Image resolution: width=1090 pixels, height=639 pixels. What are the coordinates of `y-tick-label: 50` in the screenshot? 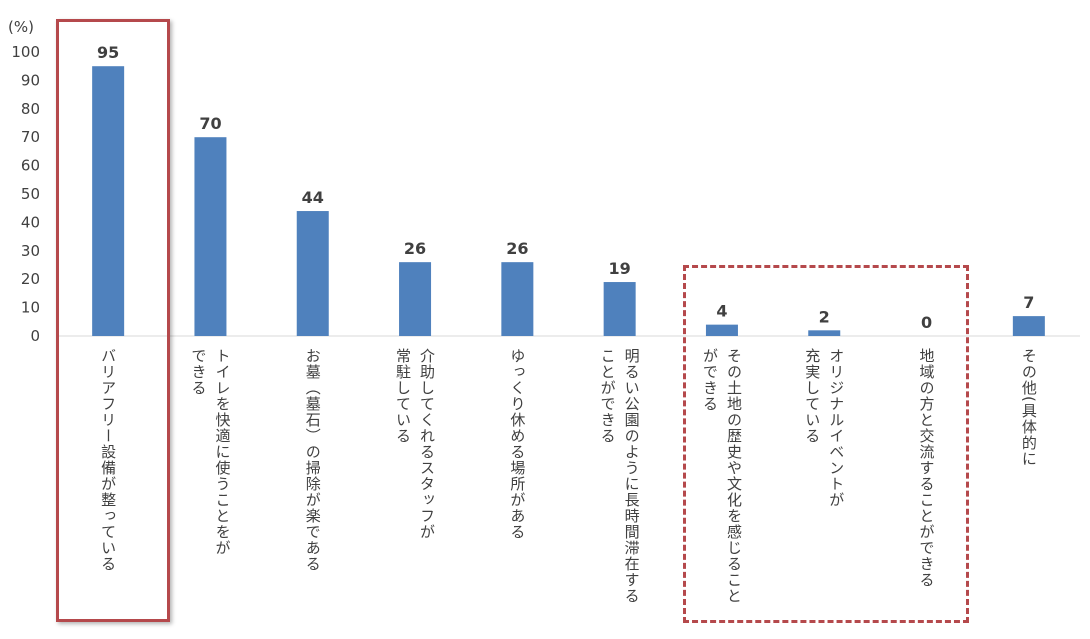 It's located at (30, 194).